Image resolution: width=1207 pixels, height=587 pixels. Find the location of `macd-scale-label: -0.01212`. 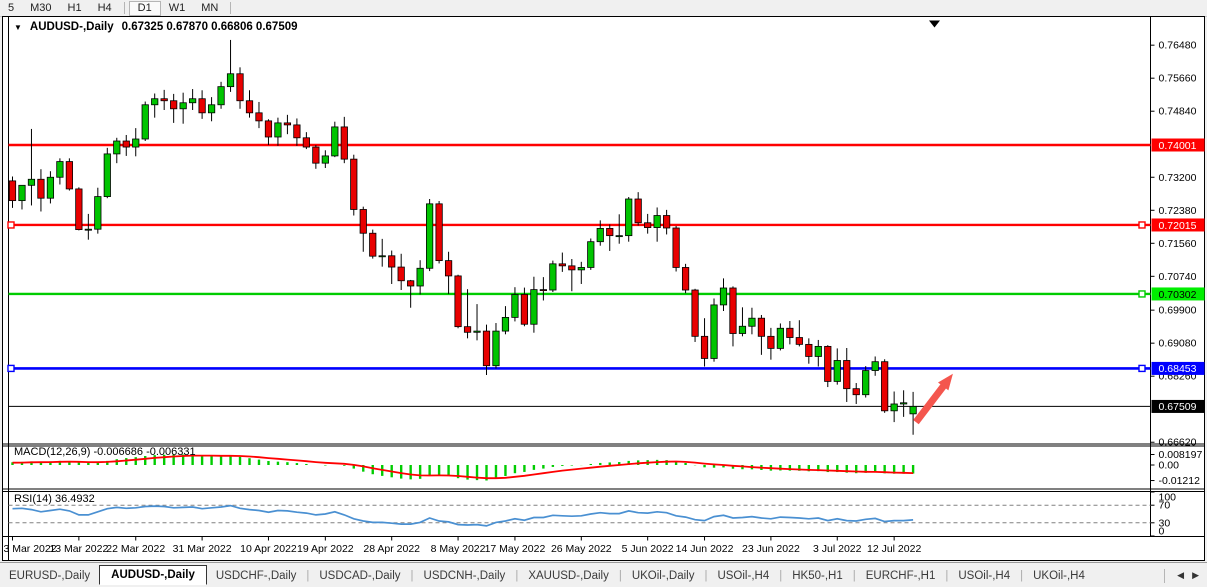

macd-scale-label: -0.01212 is located at coordinates (1180, 481).